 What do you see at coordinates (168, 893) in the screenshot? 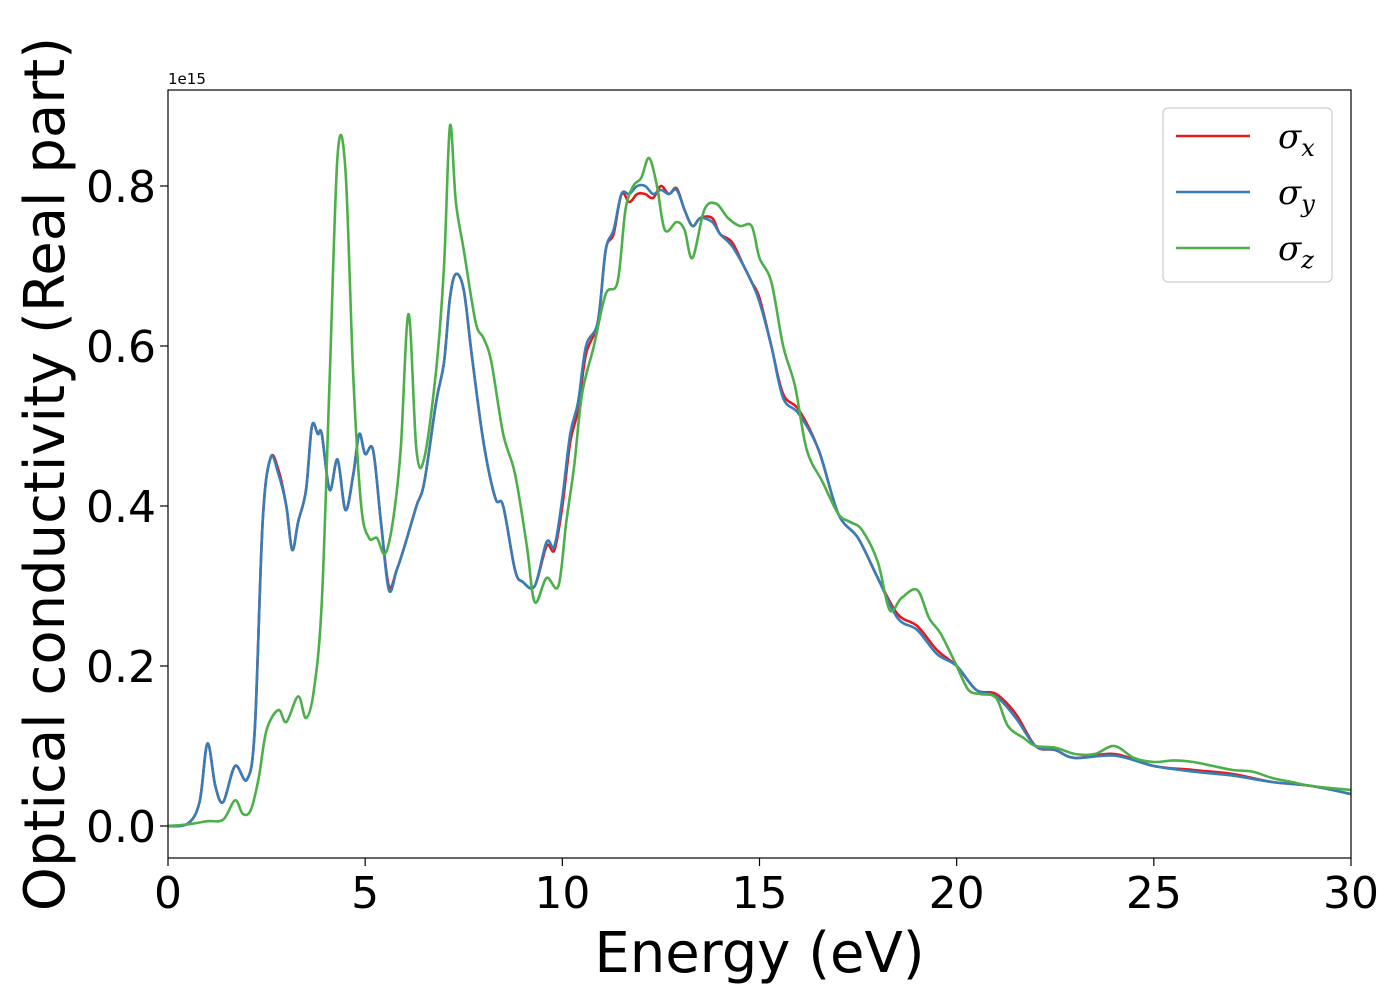
I see `x-tick-label: 0` at bounding box center [168, 893].